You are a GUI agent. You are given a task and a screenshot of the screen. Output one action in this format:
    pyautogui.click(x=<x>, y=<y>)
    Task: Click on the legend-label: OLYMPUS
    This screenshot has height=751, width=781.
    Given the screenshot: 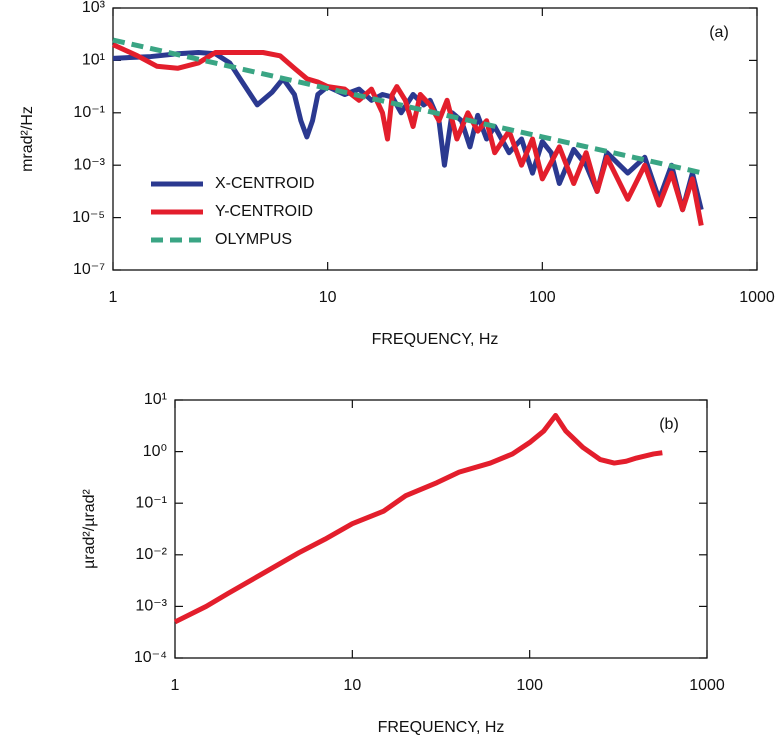 What is the action you would take?
    pyautogui.click(x=253, y=239)
    